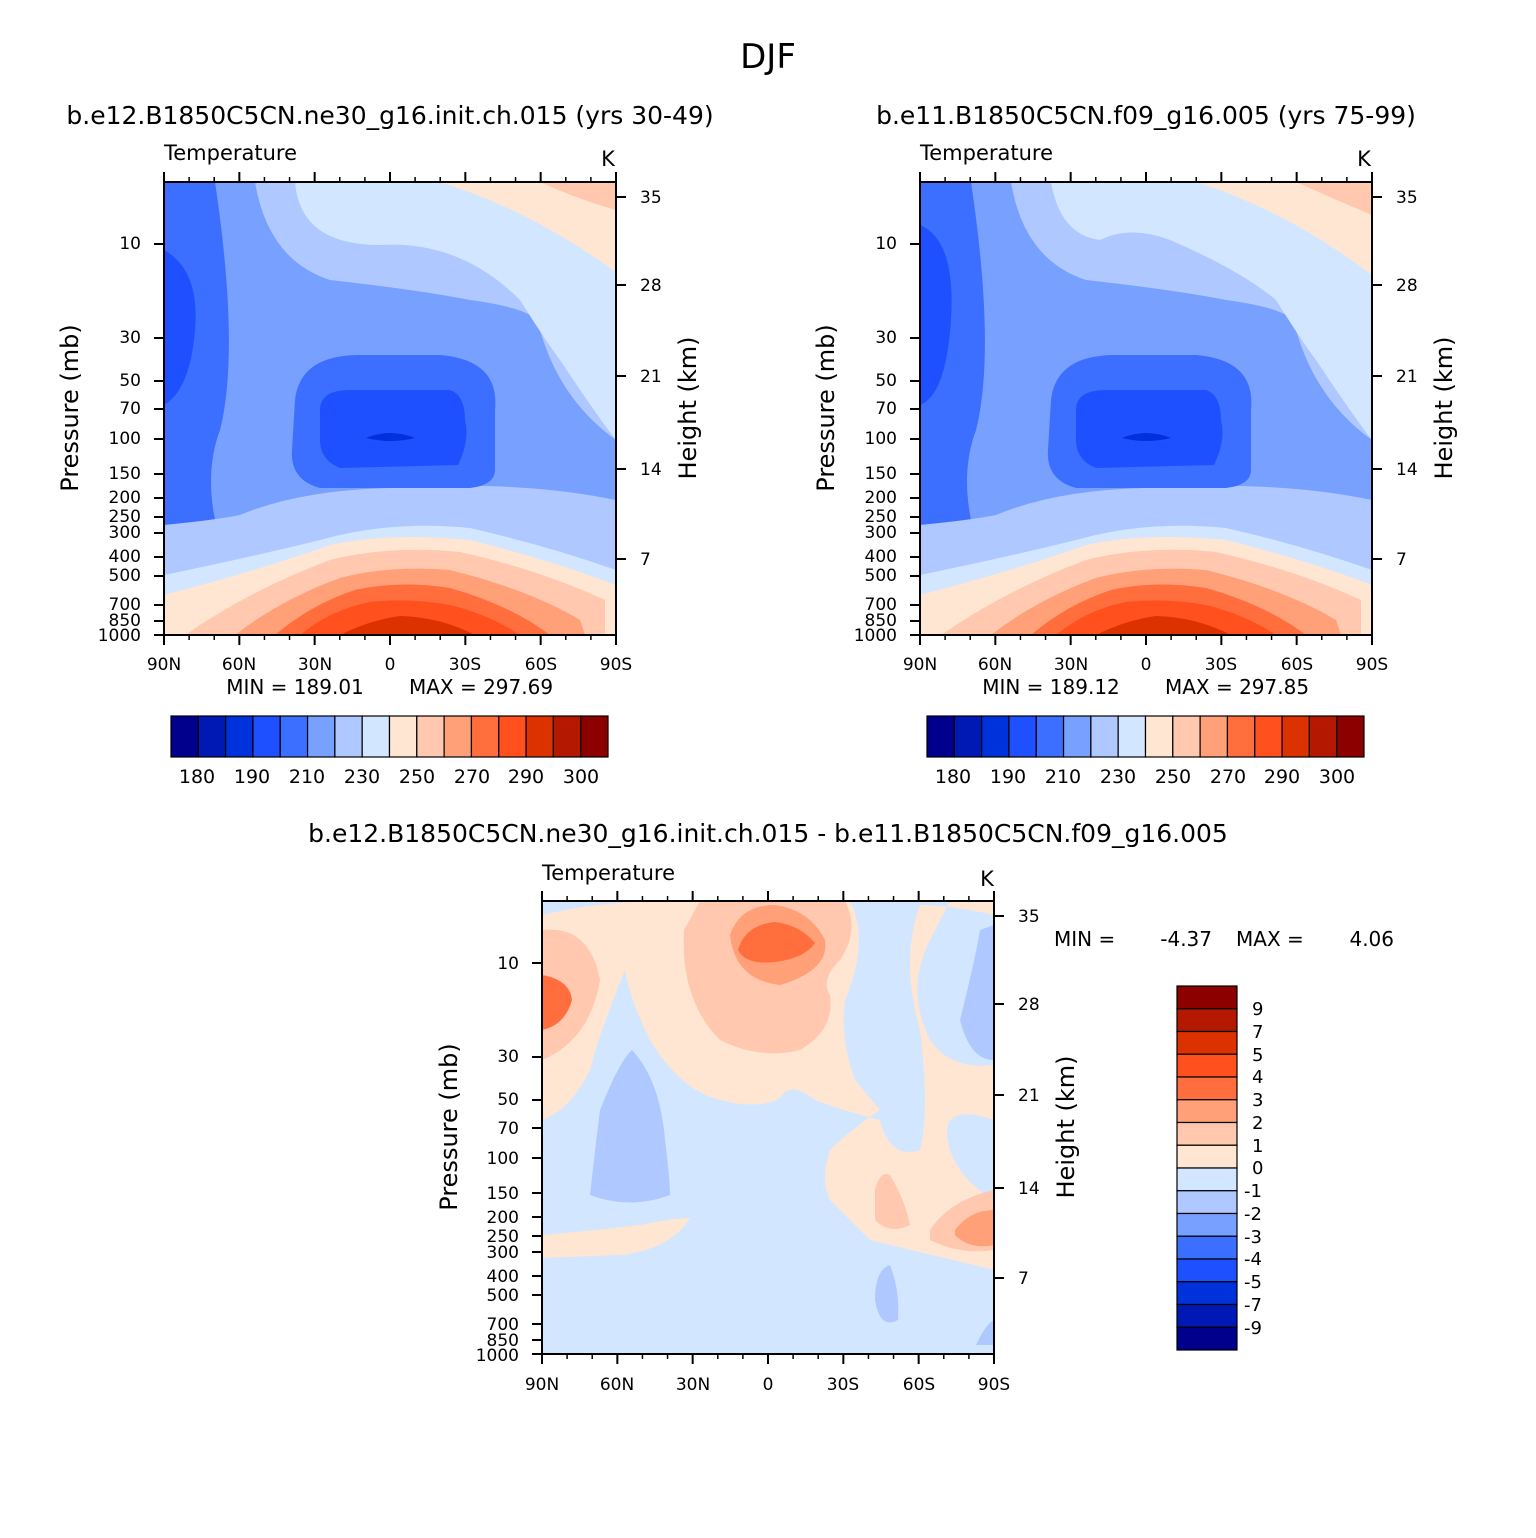 The width and height of the screenshot is (1536, 1538). What do you see at coordinates (1186, 939) in the screenshot?
I see `panel-3-min-value: -4.37` at bounding box center [1186, 939].